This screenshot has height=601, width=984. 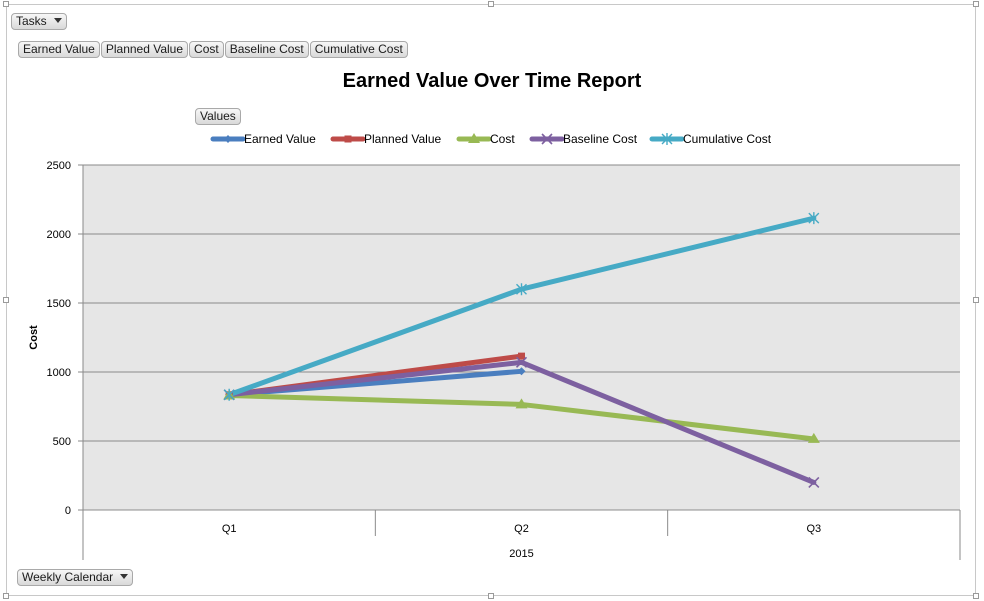 What do you see at coordinates (31, 21) in the screenshot?
I see `tasks-filter-label: Tasks` at bounding box center [31, 21].